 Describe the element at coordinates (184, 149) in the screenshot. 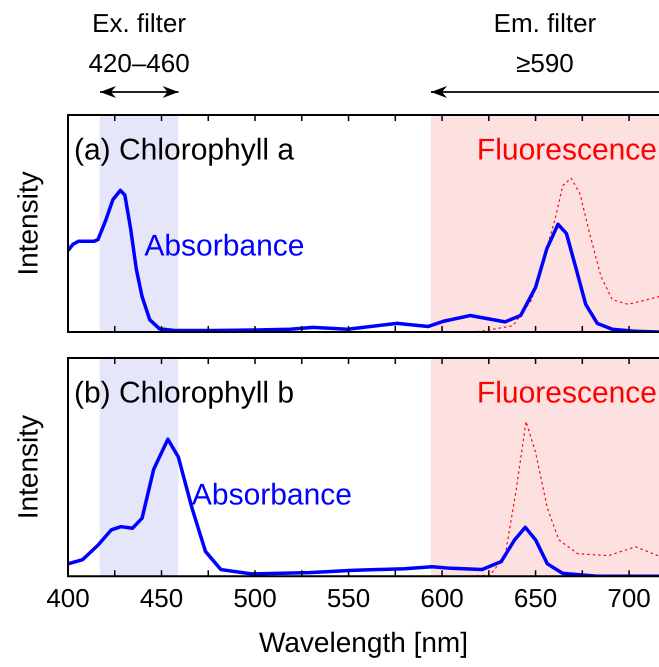

I see `chart-title: (a) Chlorophyll a` at that location.